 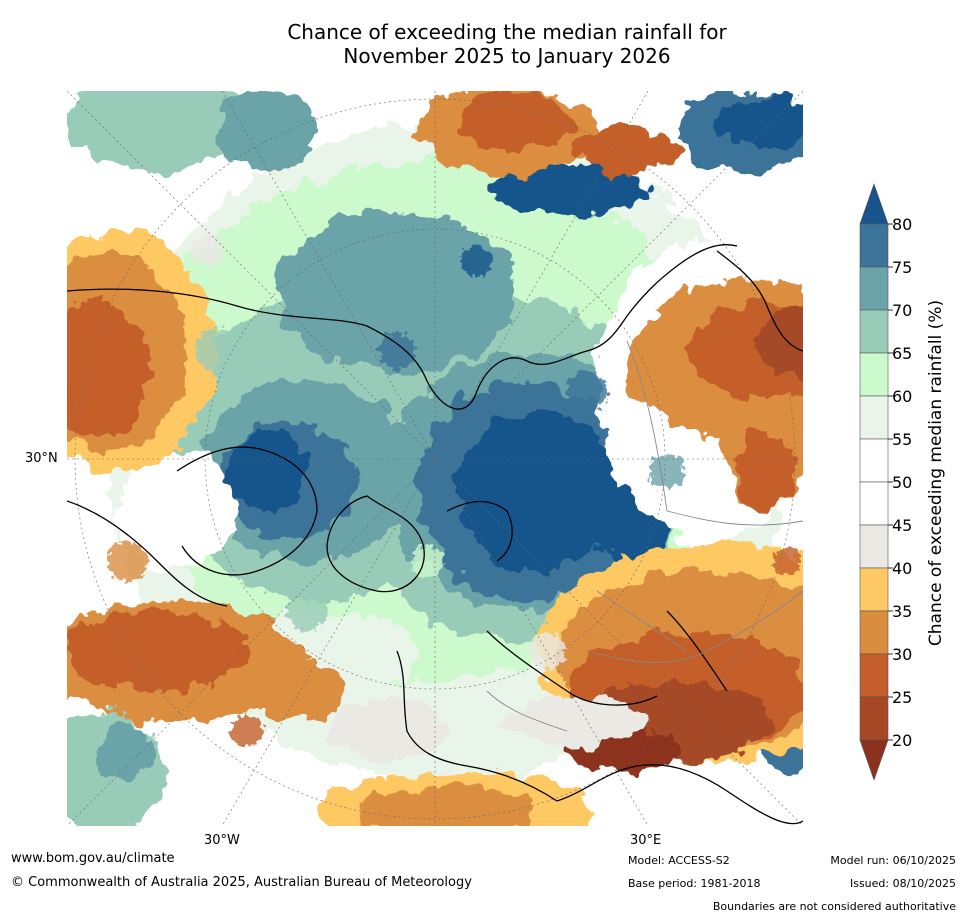 What do you see at coordinates (874, 204) in the screenshot?
I see `colorbar-arrow-above` at bounding box center [874, 204].